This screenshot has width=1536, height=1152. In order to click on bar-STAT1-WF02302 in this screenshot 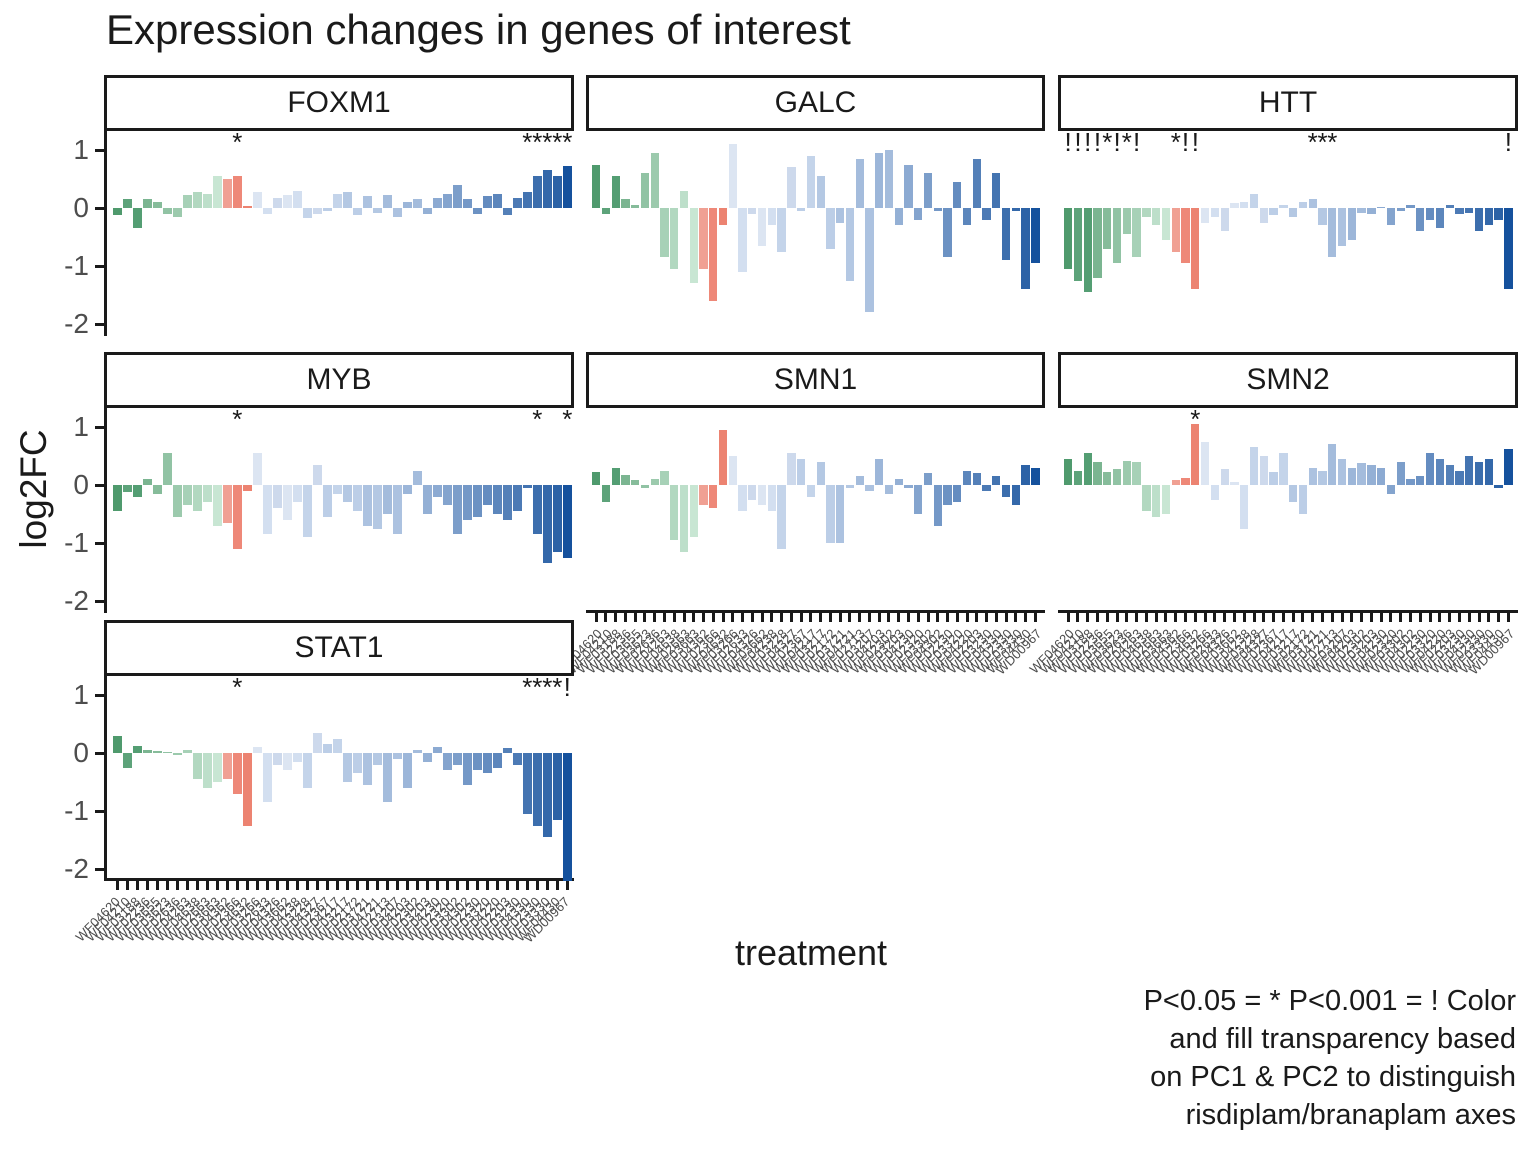, I will do `click(417, 751)`.